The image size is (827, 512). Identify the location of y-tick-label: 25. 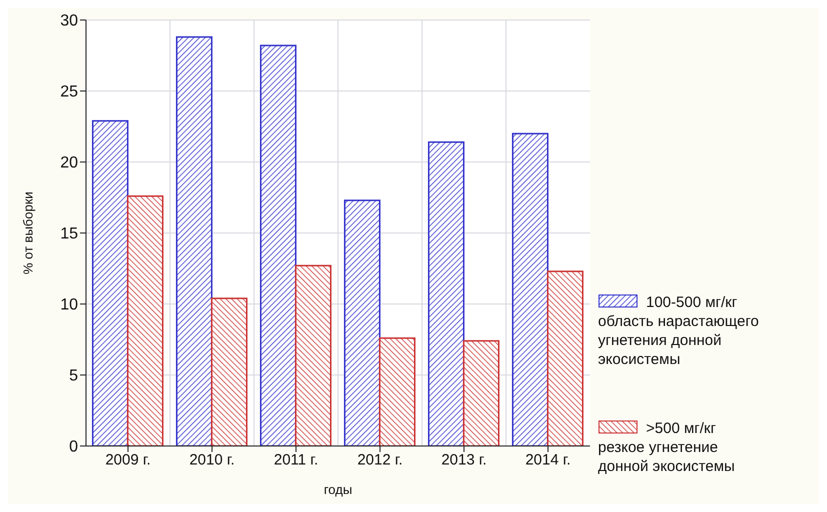
(69, 92).